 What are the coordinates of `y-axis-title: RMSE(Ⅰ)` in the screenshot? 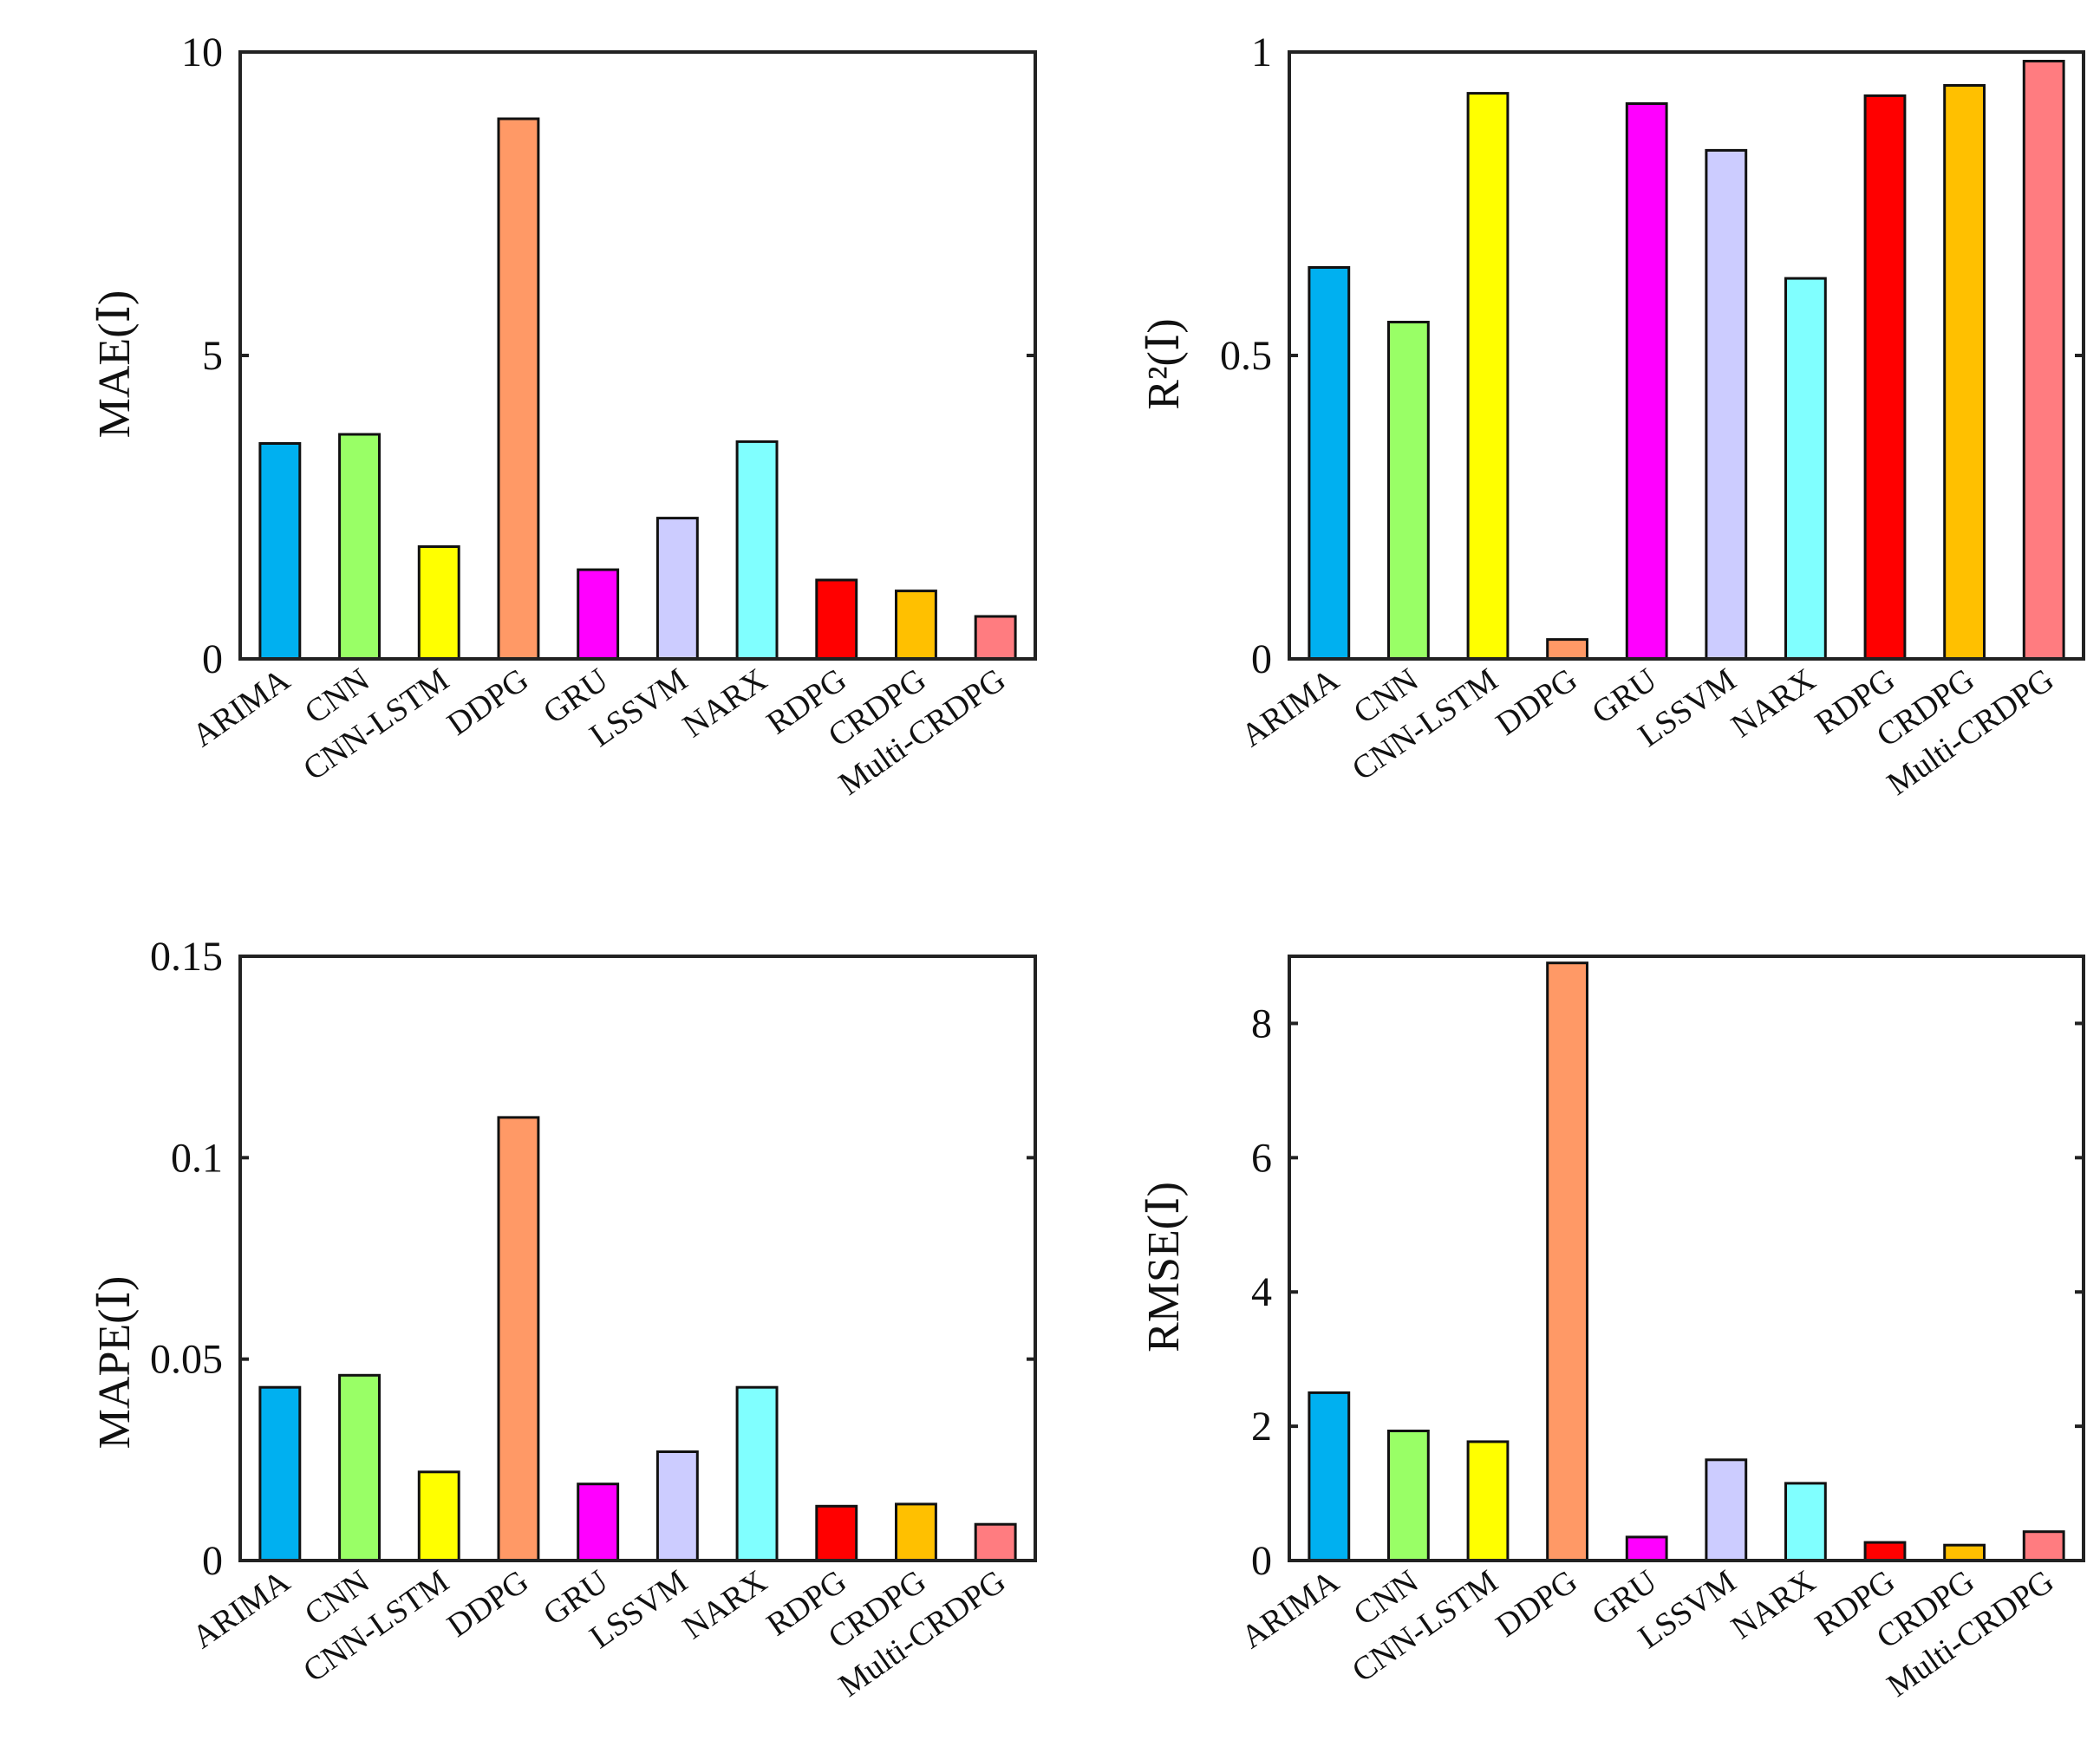 It's located at (1164, 1267).